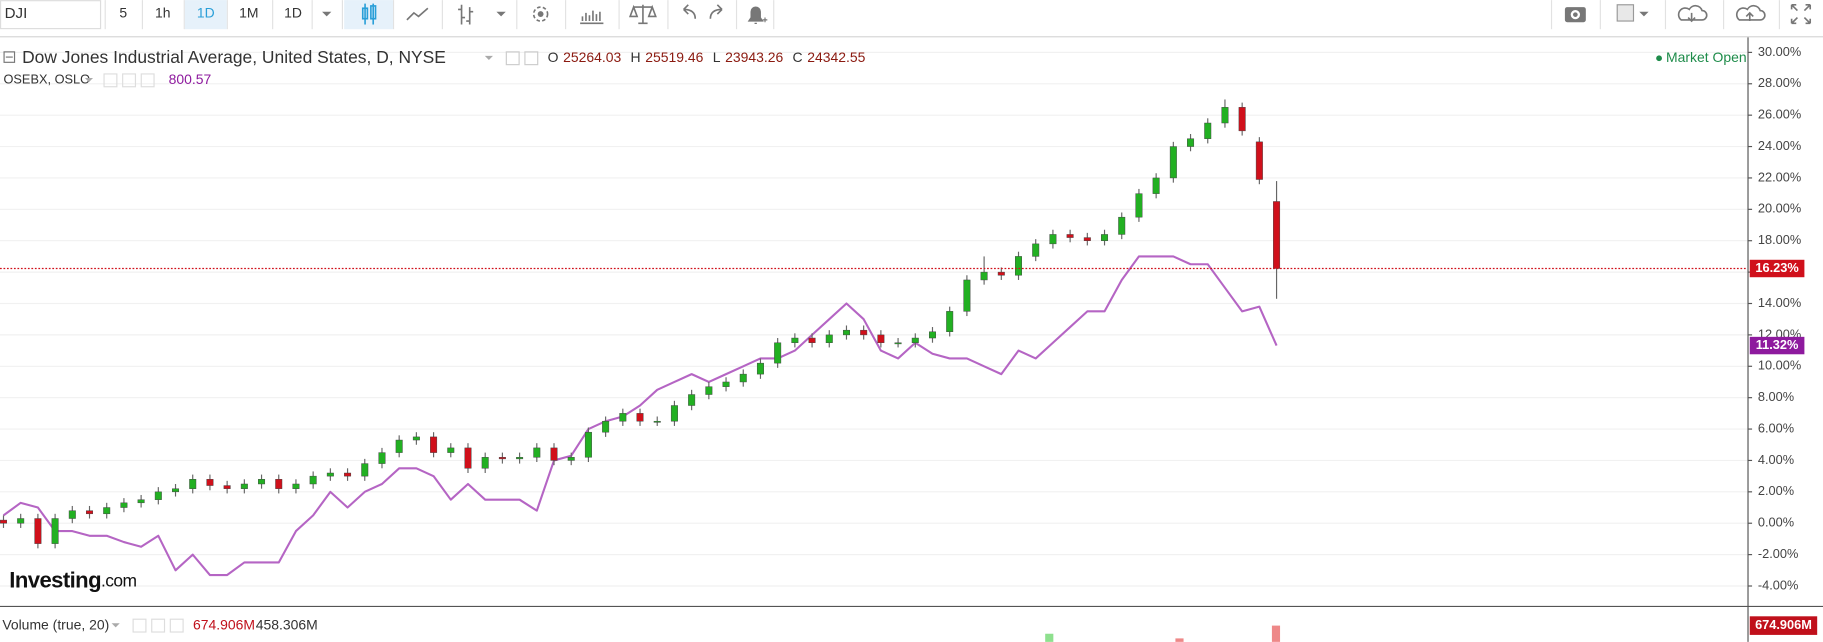 The image size is (1823, 642). Describe the element at coordinates (158, 625) in the screenshot. I see `volume-icons` at that location.